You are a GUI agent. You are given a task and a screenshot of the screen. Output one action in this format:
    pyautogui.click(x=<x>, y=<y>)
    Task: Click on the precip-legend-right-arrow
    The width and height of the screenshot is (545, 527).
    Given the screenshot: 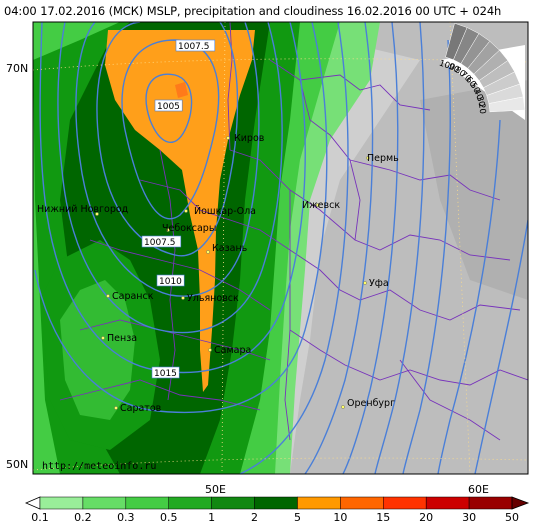 What is the action you would take?
    pyautogui.click(x=520, y=503)
    